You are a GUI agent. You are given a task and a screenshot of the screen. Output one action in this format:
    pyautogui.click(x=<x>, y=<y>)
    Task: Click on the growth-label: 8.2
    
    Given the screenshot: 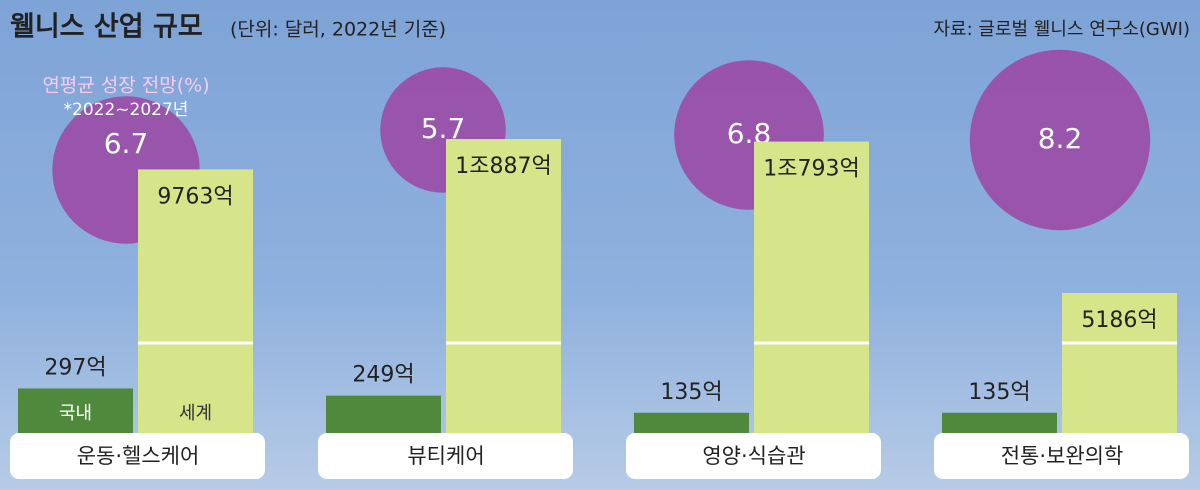 What is the action you would take?
    pyautogui.click(x=1060, y=138)
    